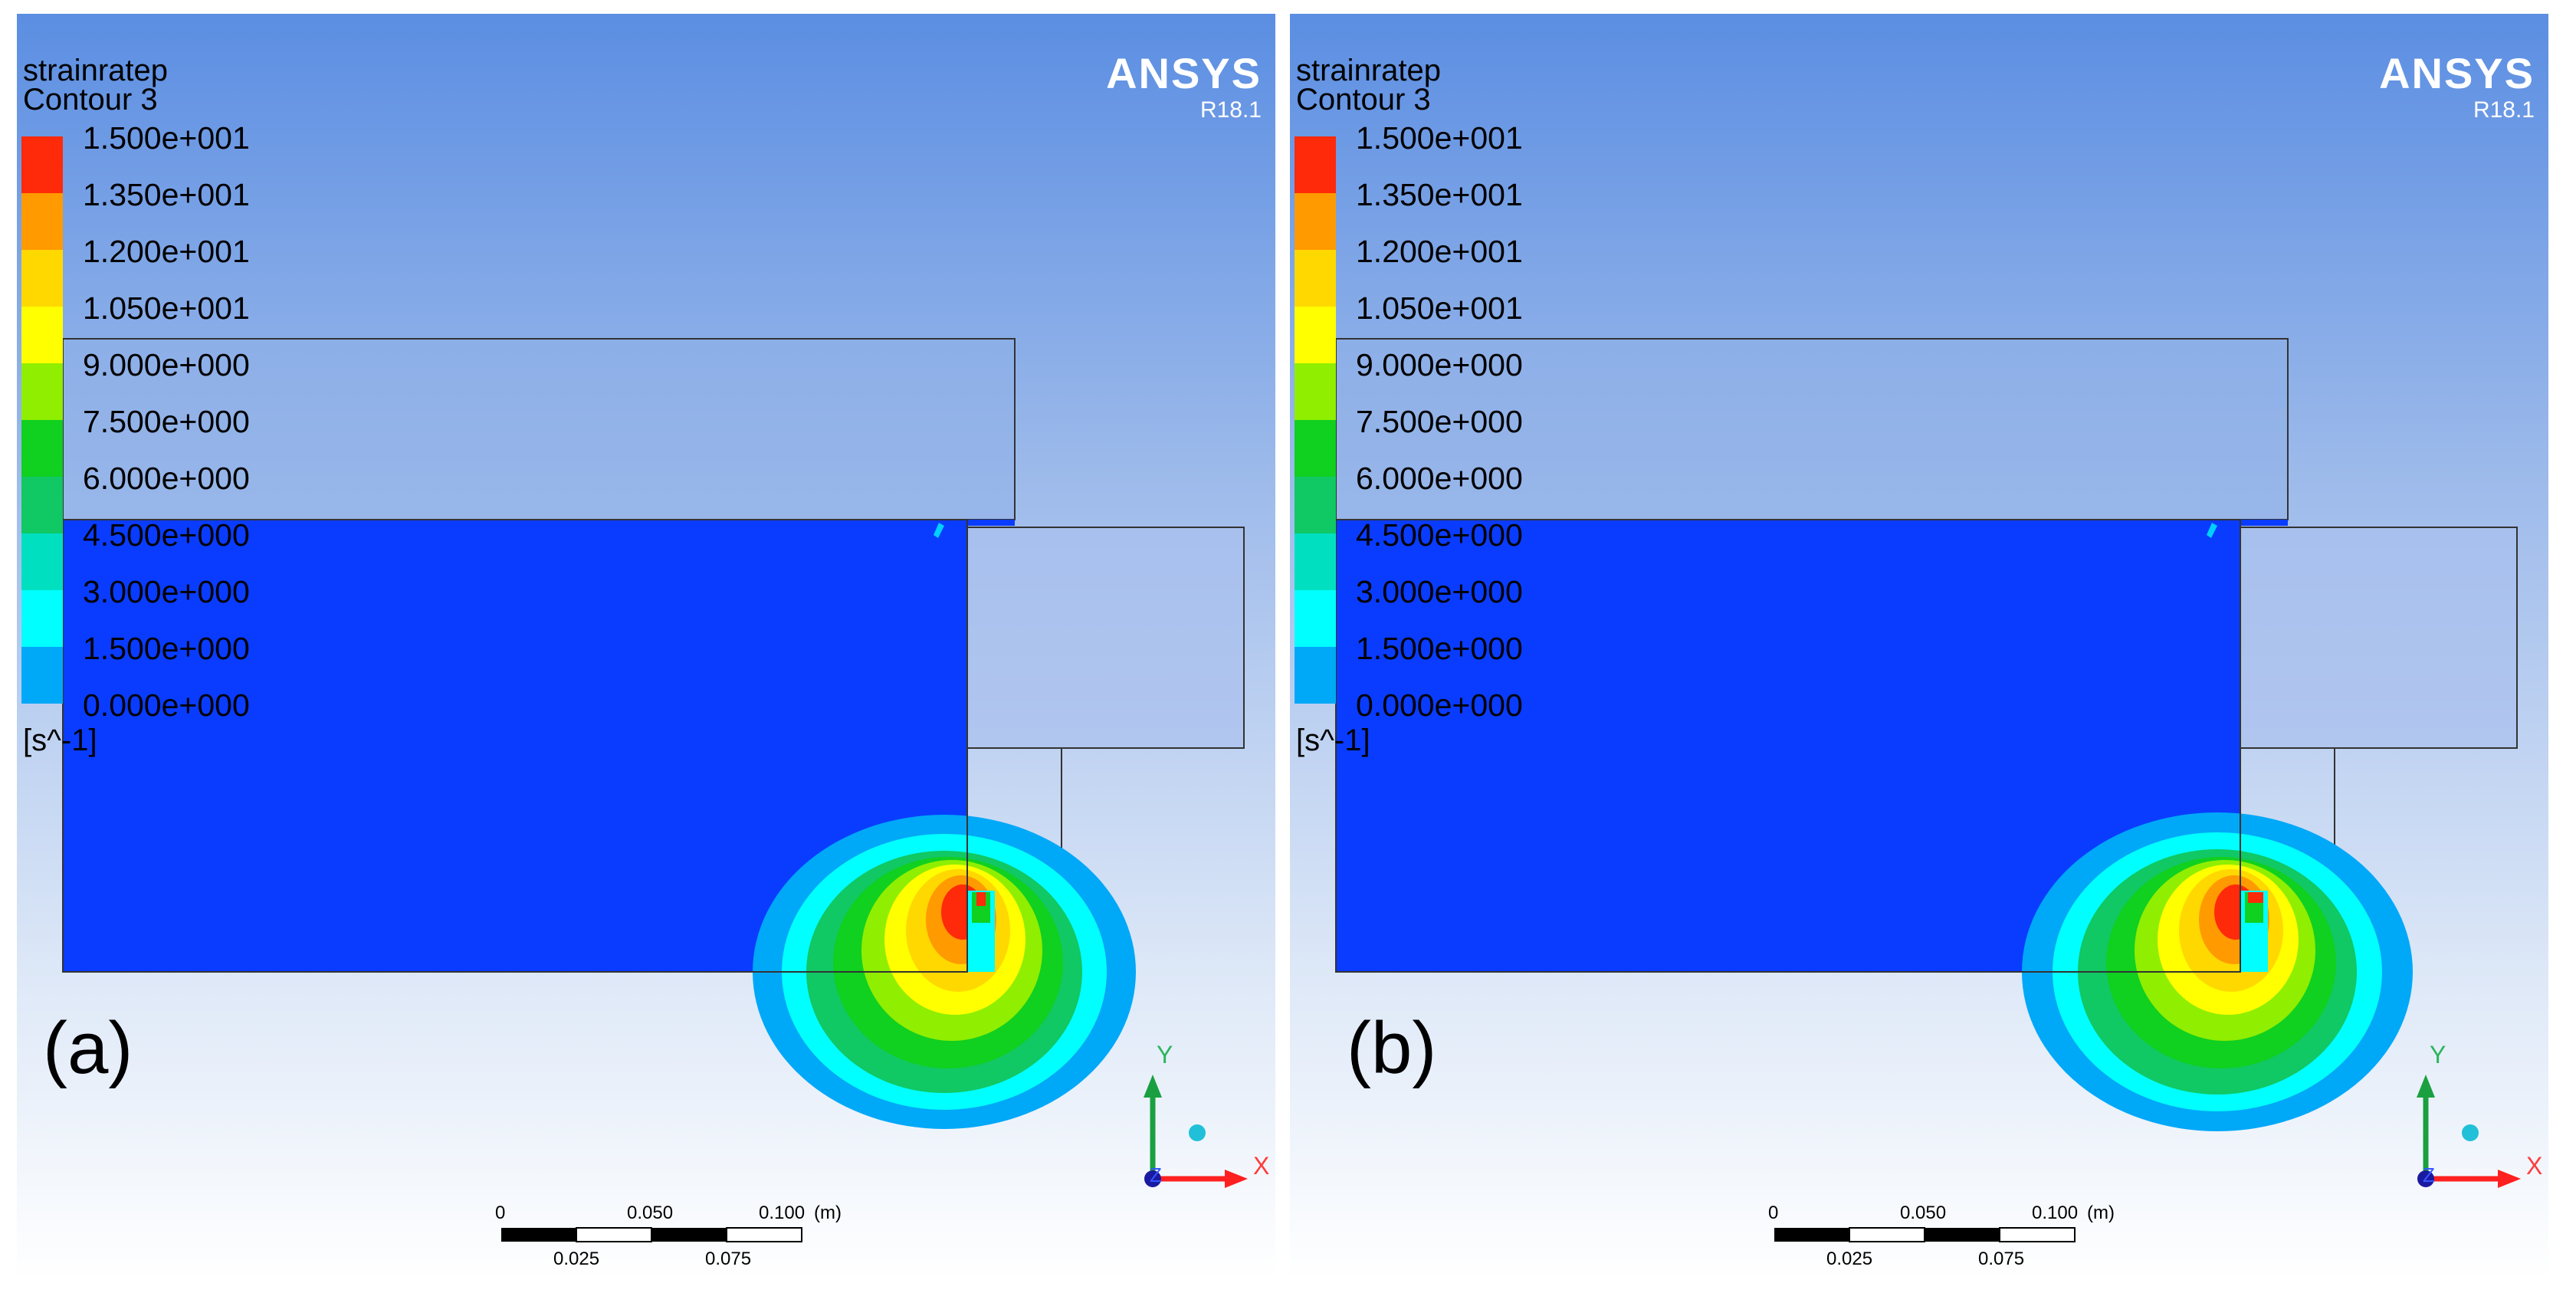 The image size is (2576, 1293). I want to click on panel-label: (b), so click(1392, 1048).